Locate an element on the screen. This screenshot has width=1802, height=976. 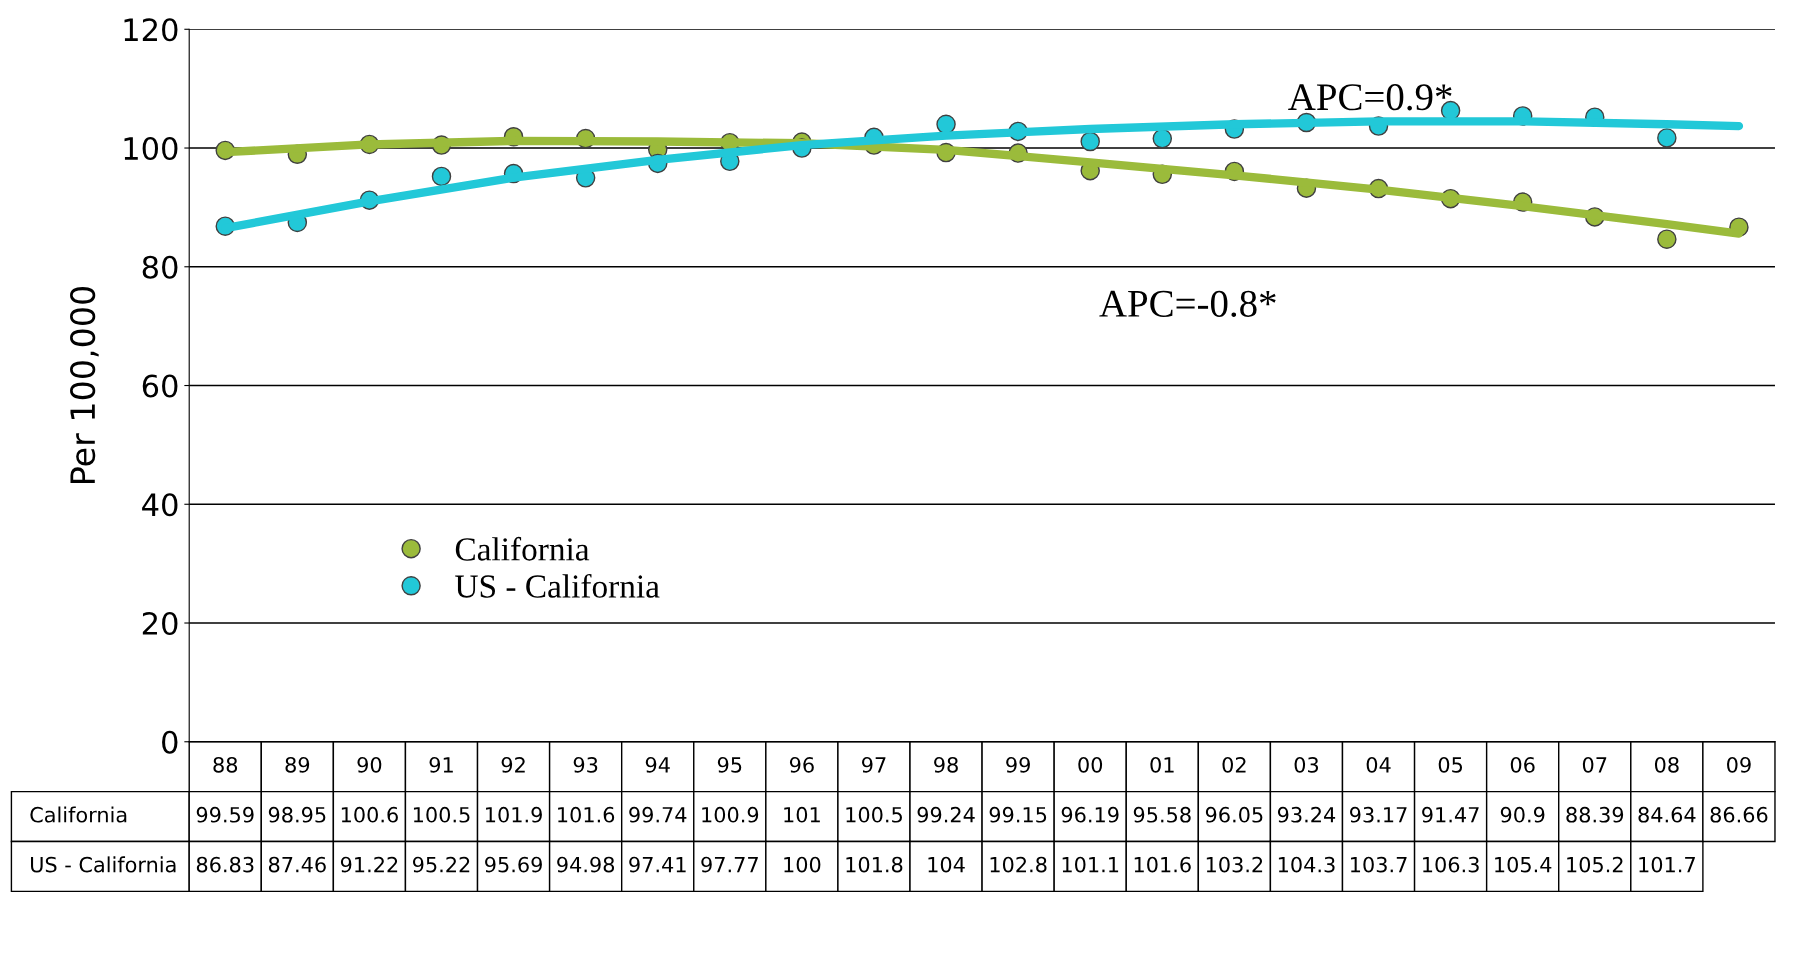
x-tick-label: 91 is located at coordinates (441, 764).